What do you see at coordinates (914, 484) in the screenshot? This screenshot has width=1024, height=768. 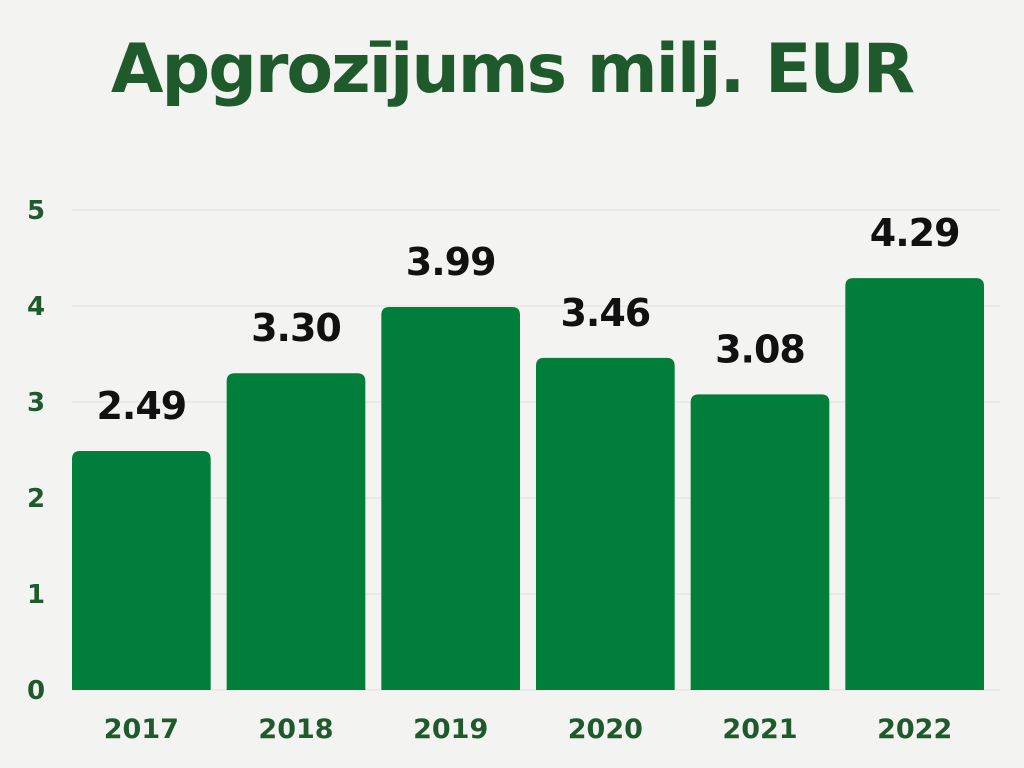 I see `bar-2022` at bounding box center [914, 484].